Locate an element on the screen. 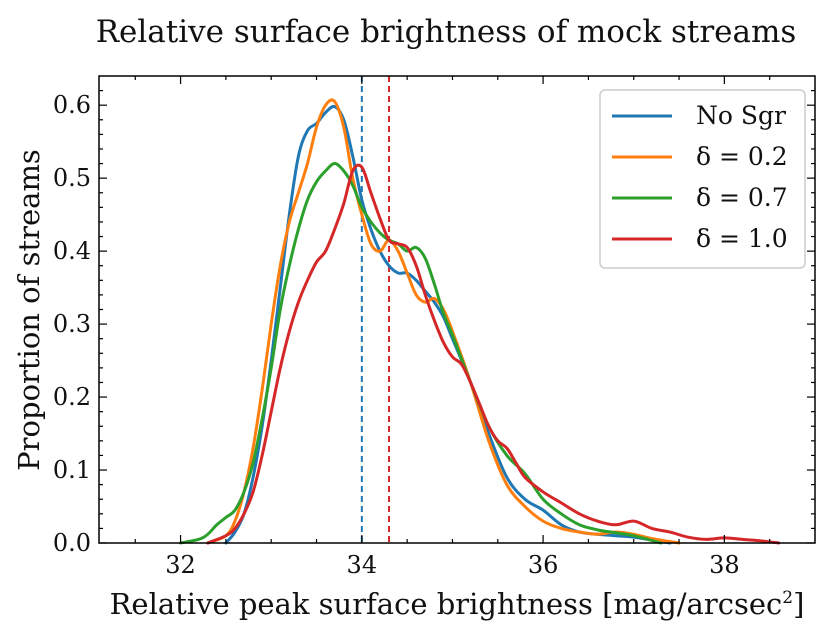  y-tick-label: 0.5 is located at coordinates (72, 178).